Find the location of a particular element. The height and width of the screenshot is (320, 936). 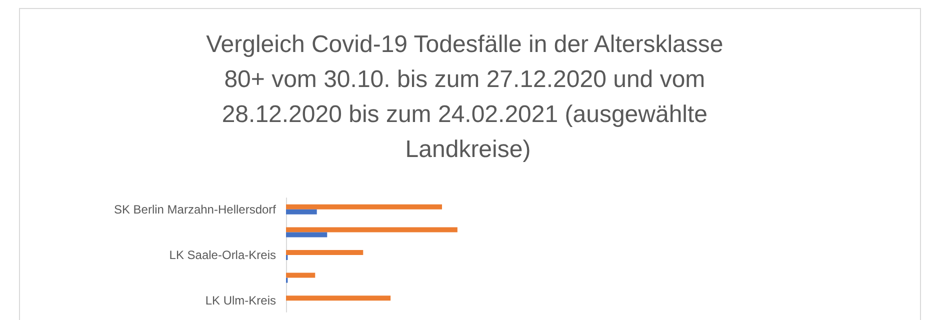

y-tick-label: SK Berlin Marzahn-Hellersdorf is located at coordinates (195, 209).